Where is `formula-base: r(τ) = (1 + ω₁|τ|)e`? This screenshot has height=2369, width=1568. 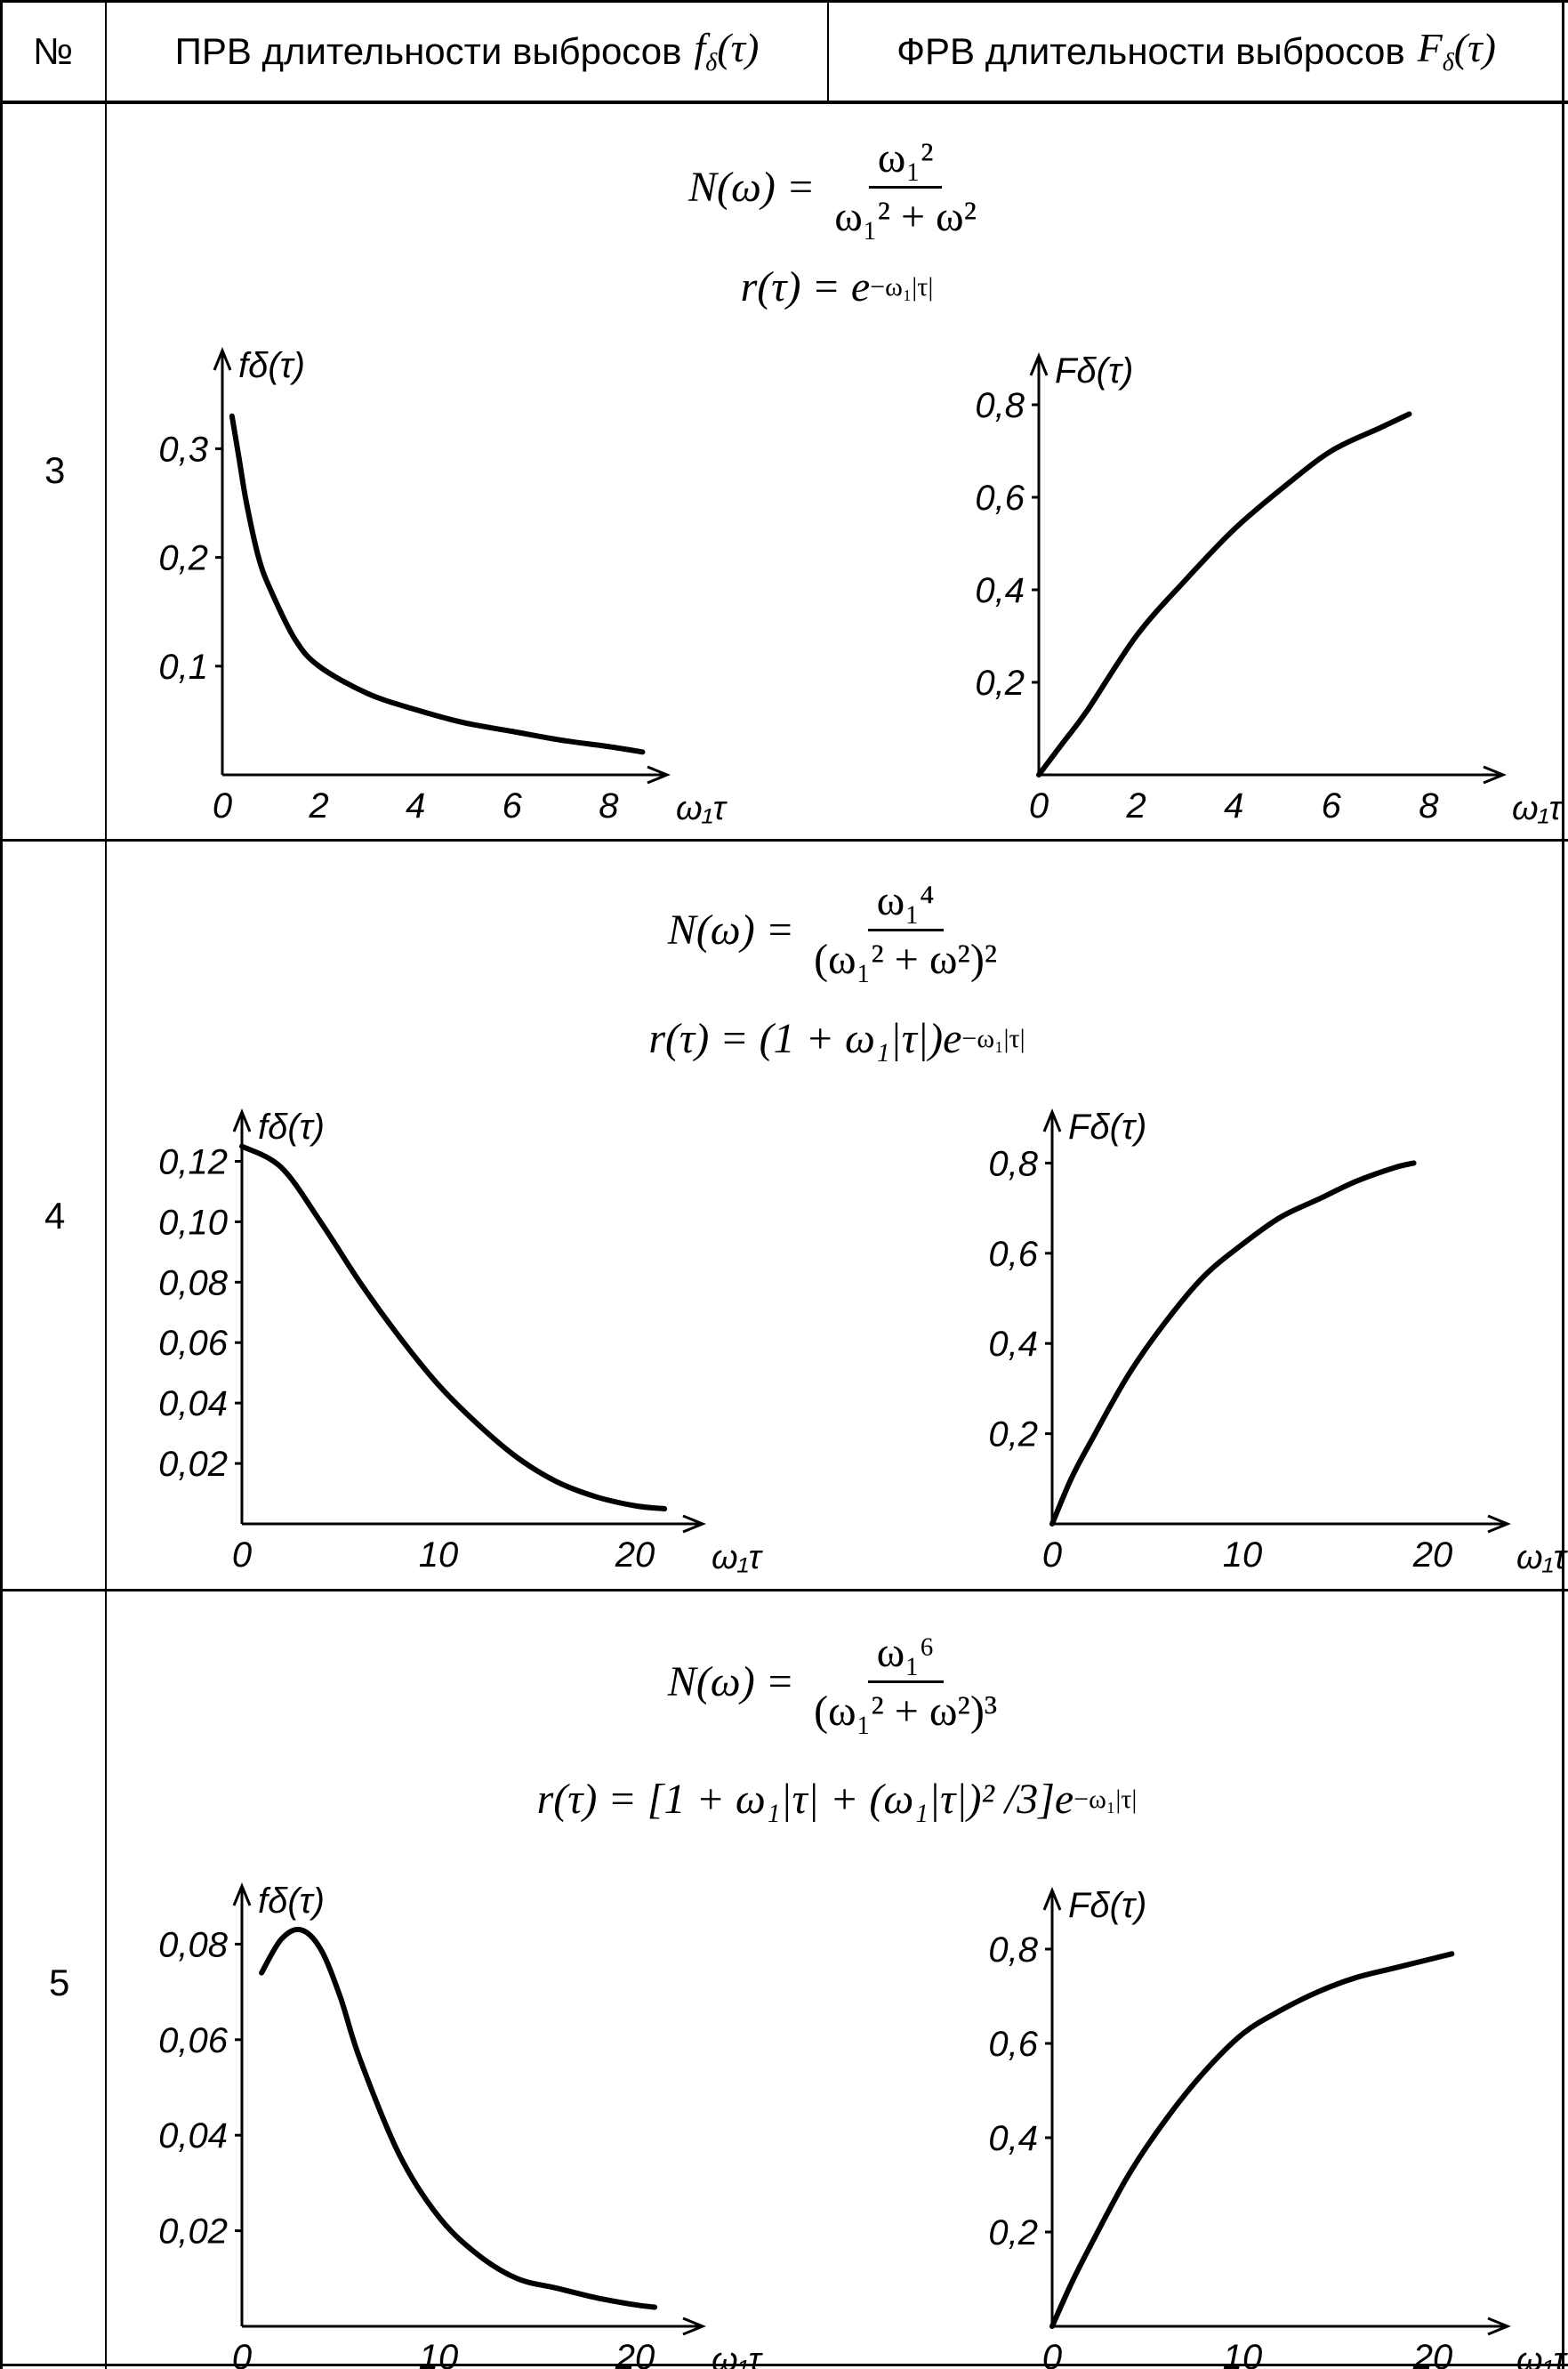 formula-base: r(τ) = (1 + ω₁|τ|)e is located at coordinates (805, 1039).